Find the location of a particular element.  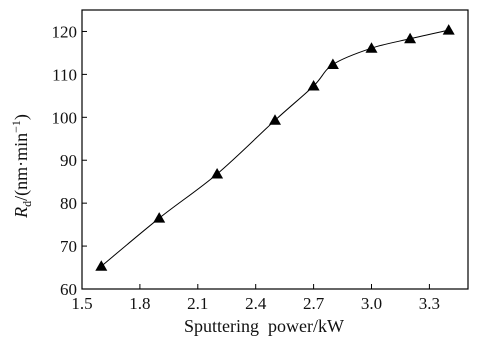

y-tick-label: 100 is located at coordinates (65, 117).